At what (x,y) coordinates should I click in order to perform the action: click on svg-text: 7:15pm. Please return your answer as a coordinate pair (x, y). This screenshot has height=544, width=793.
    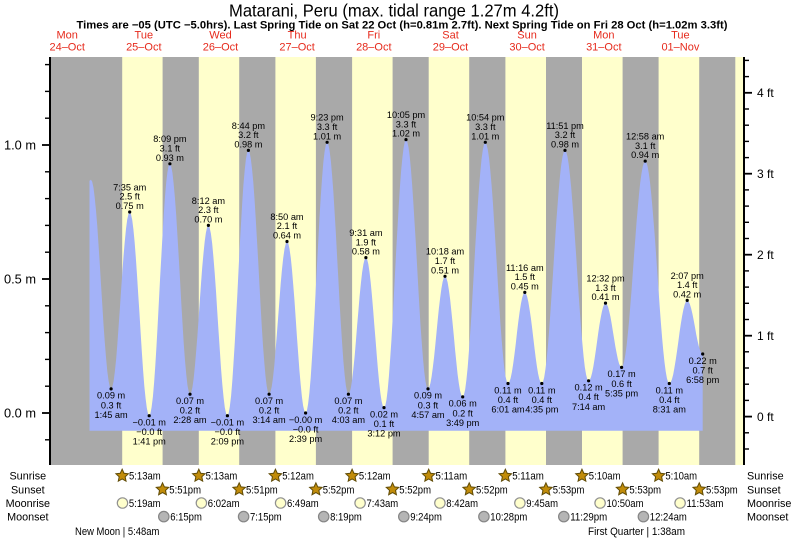
    Looking at the image, I should click on (266, 518).